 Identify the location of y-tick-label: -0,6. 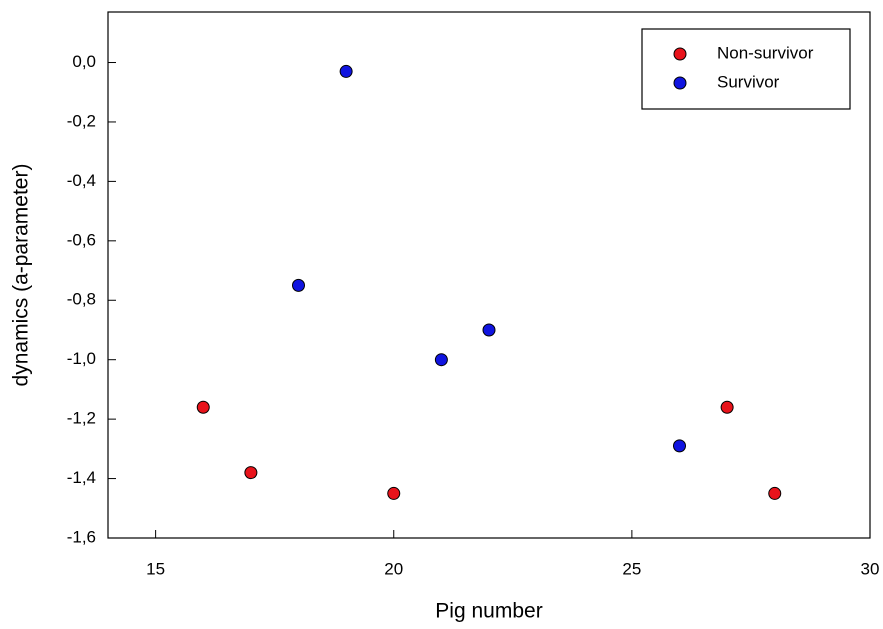
(81, 239).